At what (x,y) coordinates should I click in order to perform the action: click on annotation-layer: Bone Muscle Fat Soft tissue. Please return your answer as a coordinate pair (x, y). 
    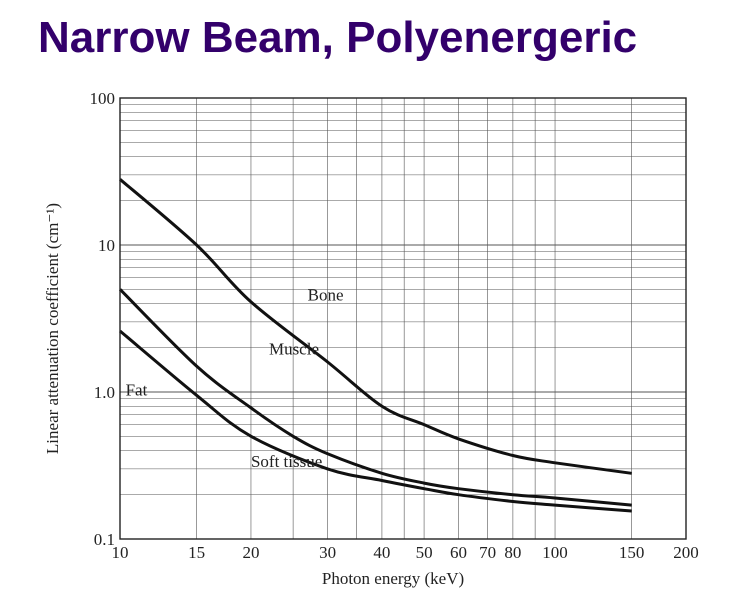
    Looking at the image, I should click on (235, 377).